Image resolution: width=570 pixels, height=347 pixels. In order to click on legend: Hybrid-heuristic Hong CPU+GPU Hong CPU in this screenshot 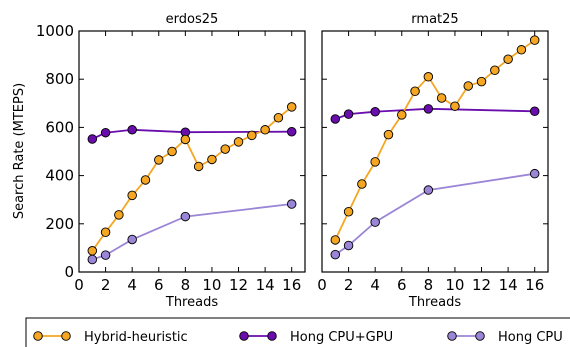, I will do `click(297, 332)`.